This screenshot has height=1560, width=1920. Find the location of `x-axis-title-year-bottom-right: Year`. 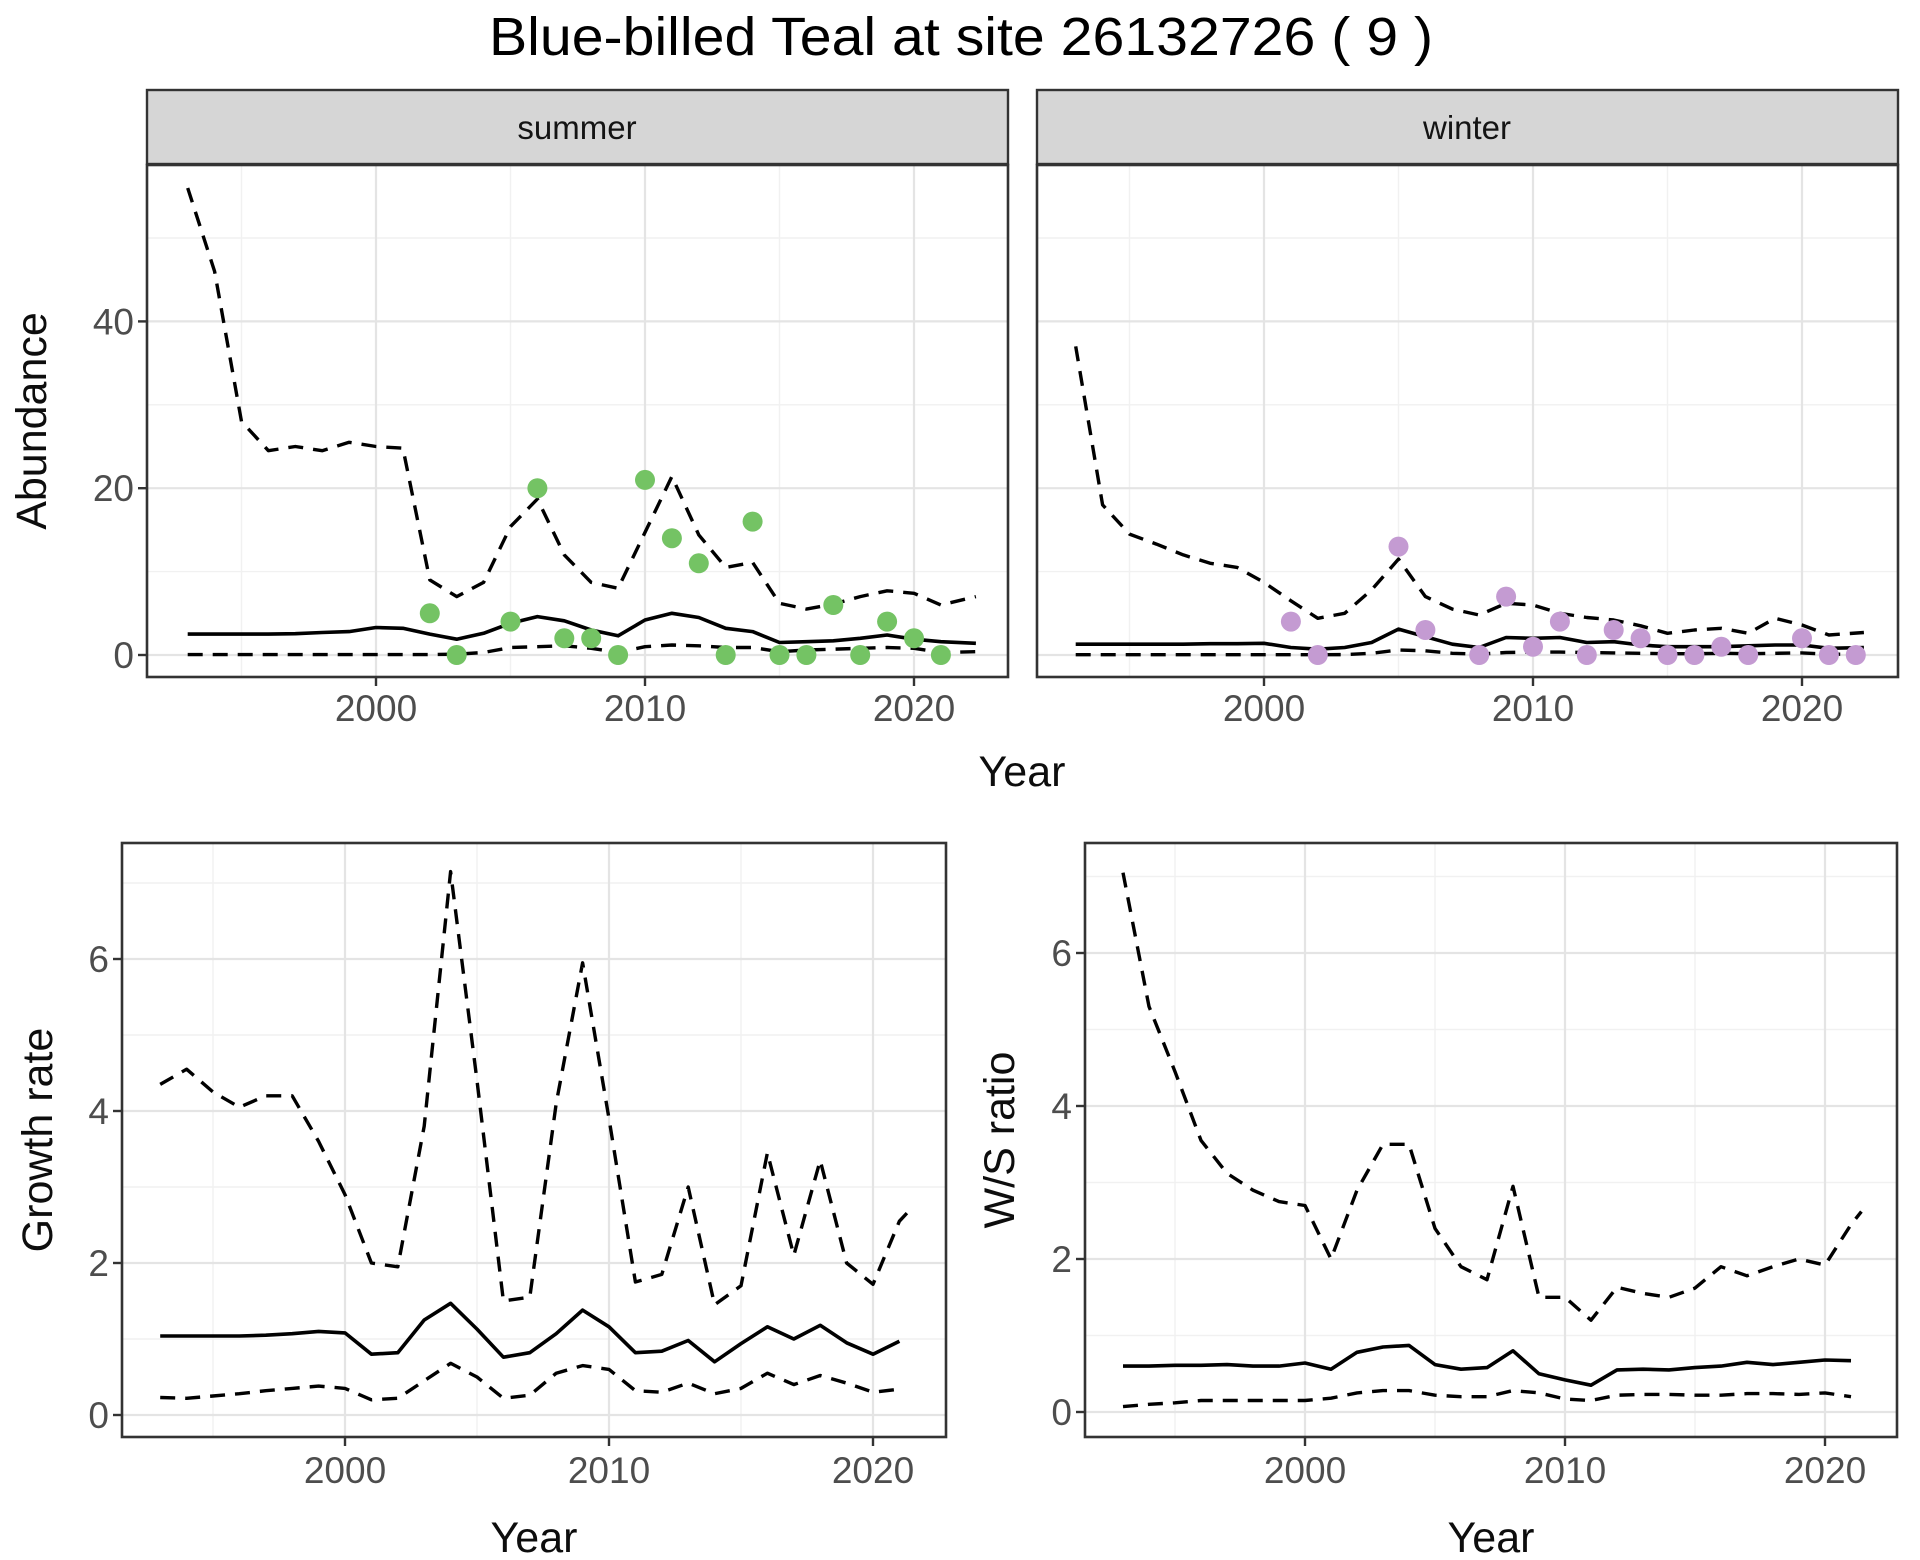

x-axis-title-year-bottom-right: Year is located at coordinates (1491, 1537).